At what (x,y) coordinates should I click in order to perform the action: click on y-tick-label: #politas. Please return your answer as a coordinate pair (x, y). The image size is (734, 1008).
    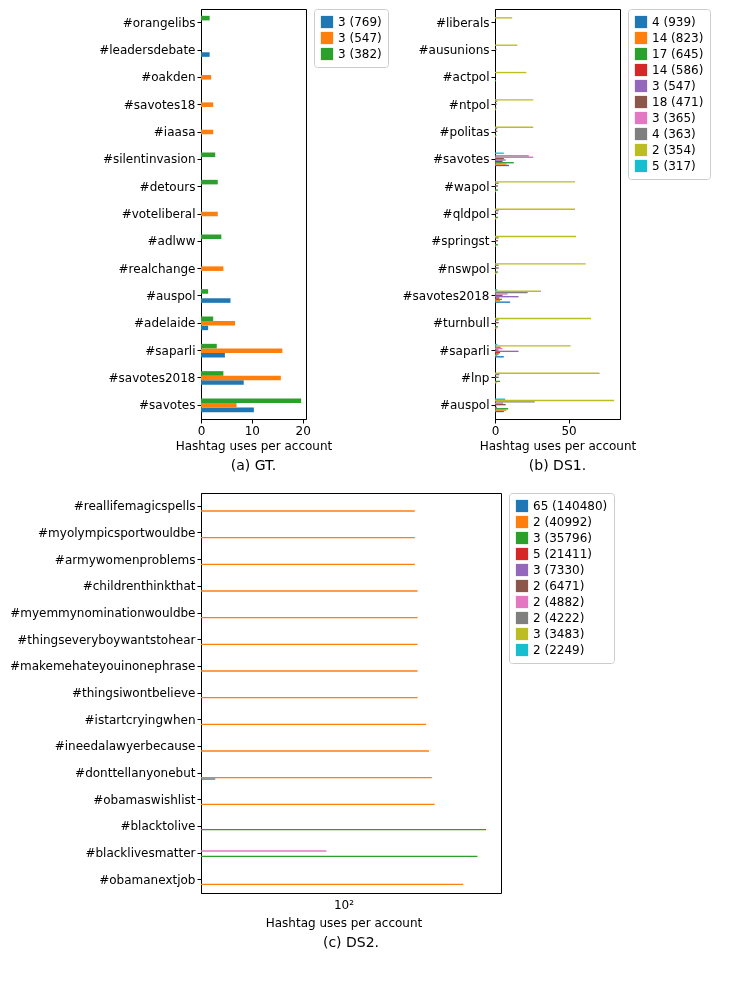
    Looking at the image, I should click on (464, 132).